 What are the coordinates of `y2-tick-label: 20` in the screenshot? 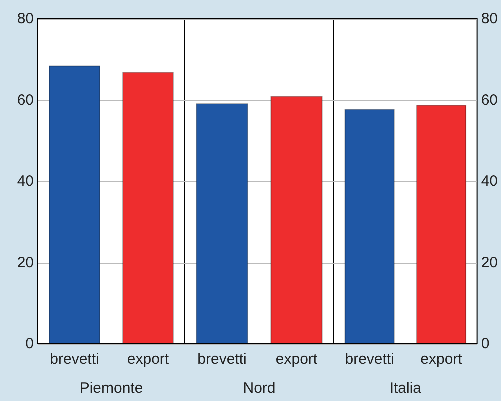 It's located at (489, 263).